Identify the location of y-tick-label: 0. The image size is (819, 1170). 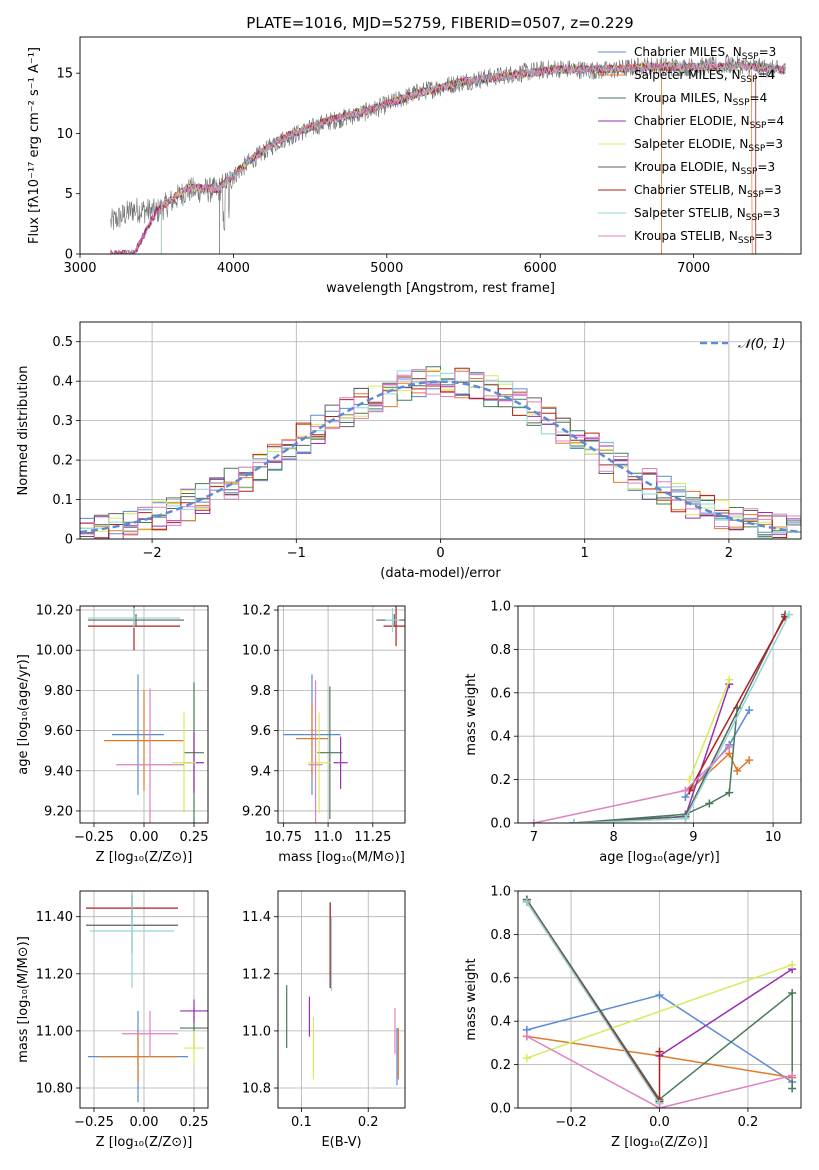
(69, 255).